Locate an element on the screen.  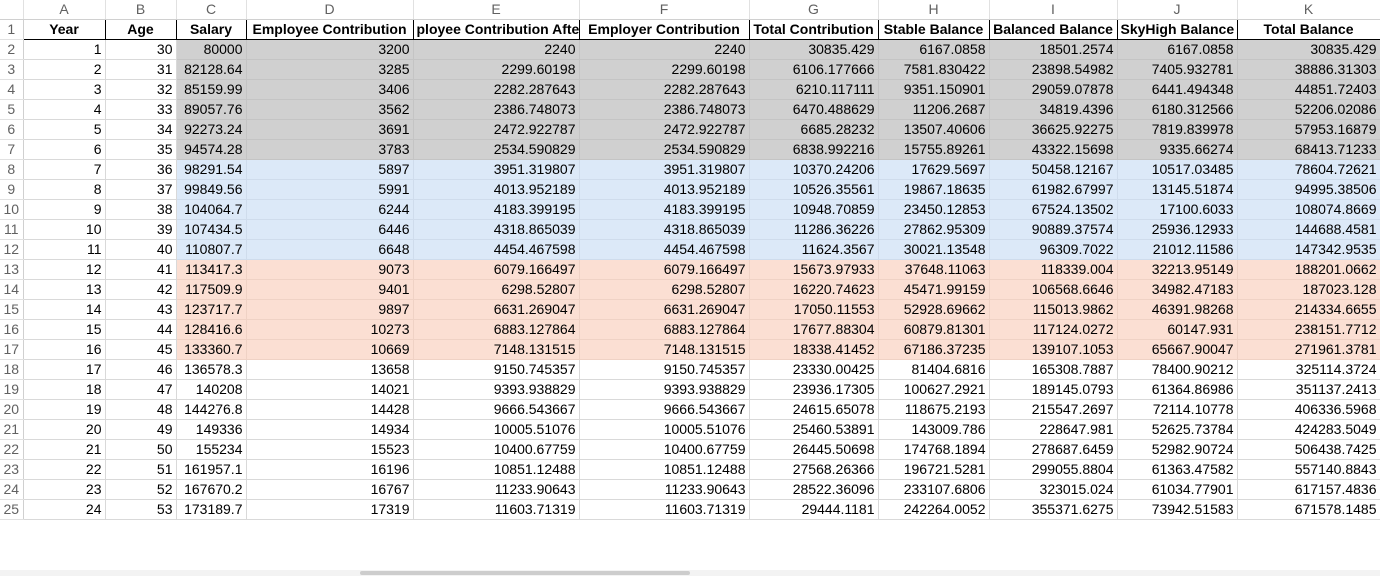
cell: 1 is located at coordinates (64, 49).